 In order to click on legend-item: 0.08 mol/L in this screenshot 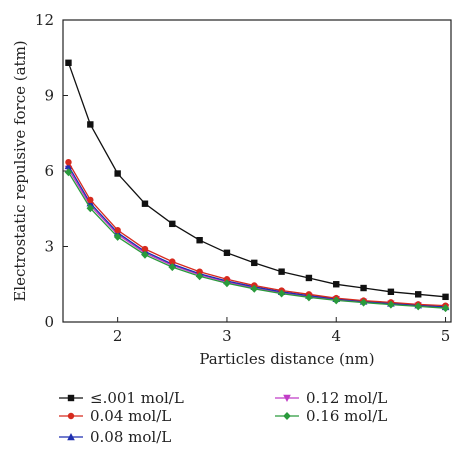, I will do `click(115, 437)`.